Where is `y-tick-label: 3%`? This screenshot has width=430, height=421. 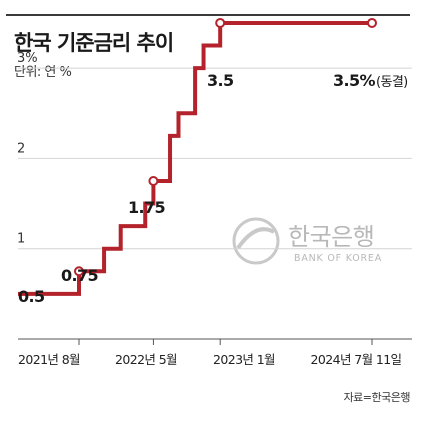 y-tick-label: 3% is located at coordinates (27, 58).